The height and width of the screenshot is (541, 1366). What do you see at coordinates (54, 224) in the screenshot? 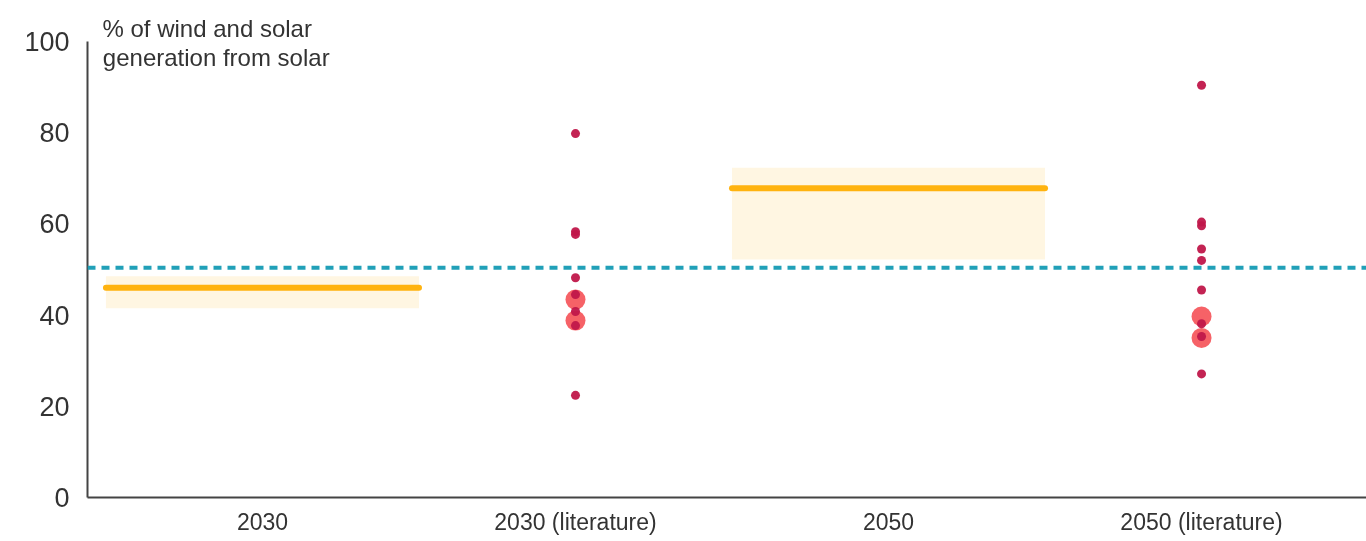
I see `y-tick-label: 60` at bounding box center [54, 224].